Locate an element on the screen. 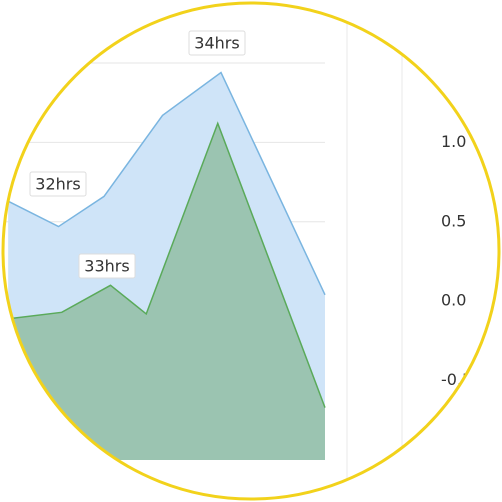  y2-tick-label: 0.0 is located at coordinates (453, 300).